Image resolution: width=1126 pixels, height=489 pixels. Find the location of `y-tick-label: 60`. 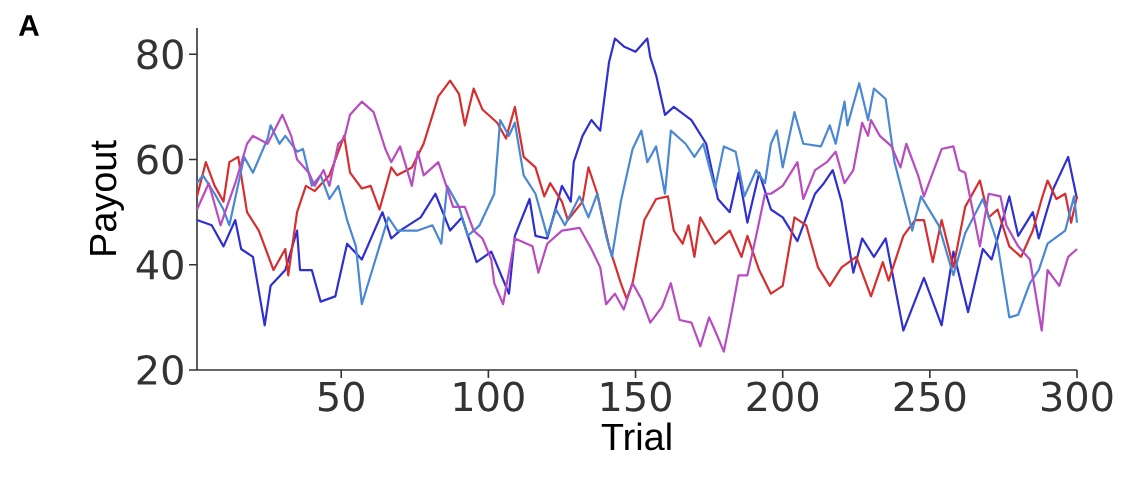

y-tick-label: 60 is located at coordinates (160, 159).